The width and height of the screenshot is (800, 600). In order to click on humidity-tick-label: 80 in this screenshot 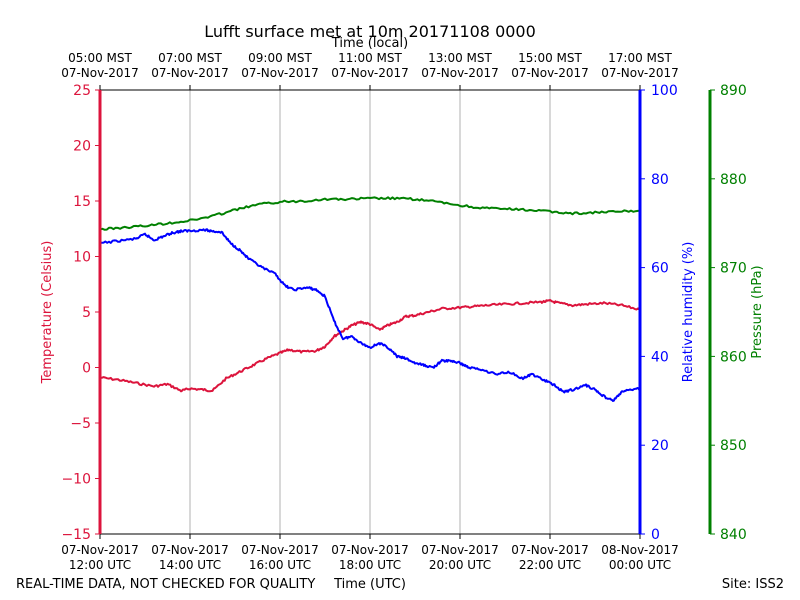, I will do `click(660, 180)`.